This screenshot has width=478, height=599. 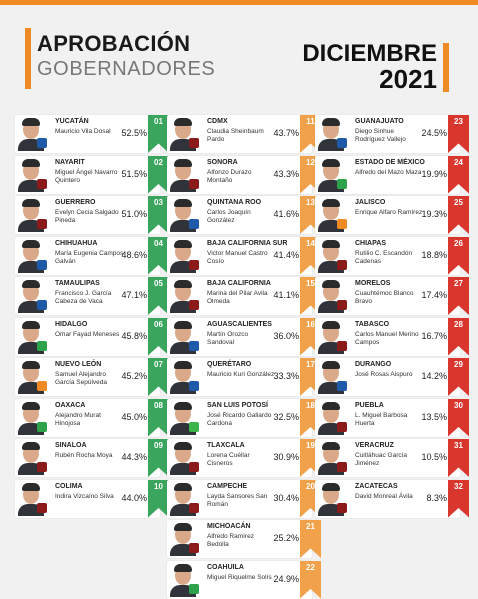 I want to click on governor-name: Evelyn Cecia Salgado Pineda, so click(x=87, y=216).